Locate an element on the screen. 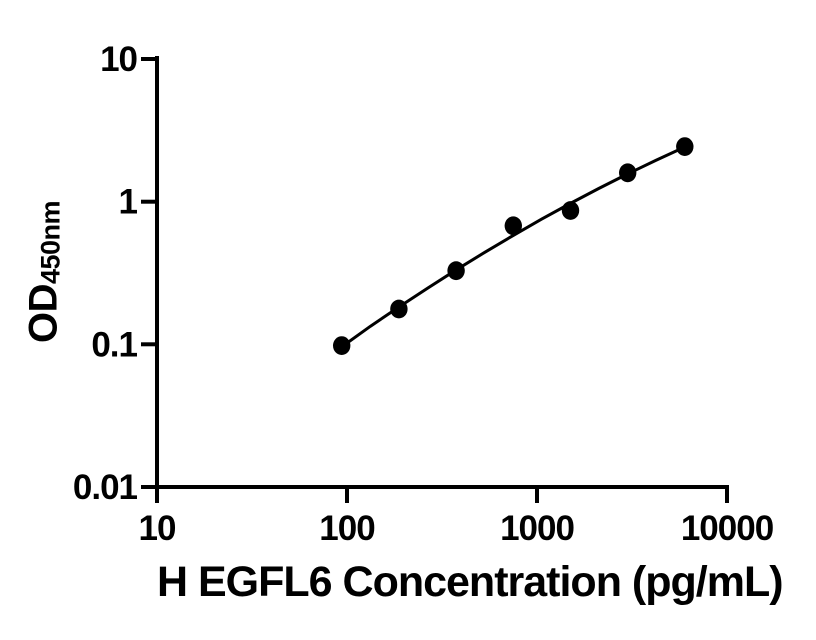  y-axis-title-main: OD is located at coordinates (43, 314).